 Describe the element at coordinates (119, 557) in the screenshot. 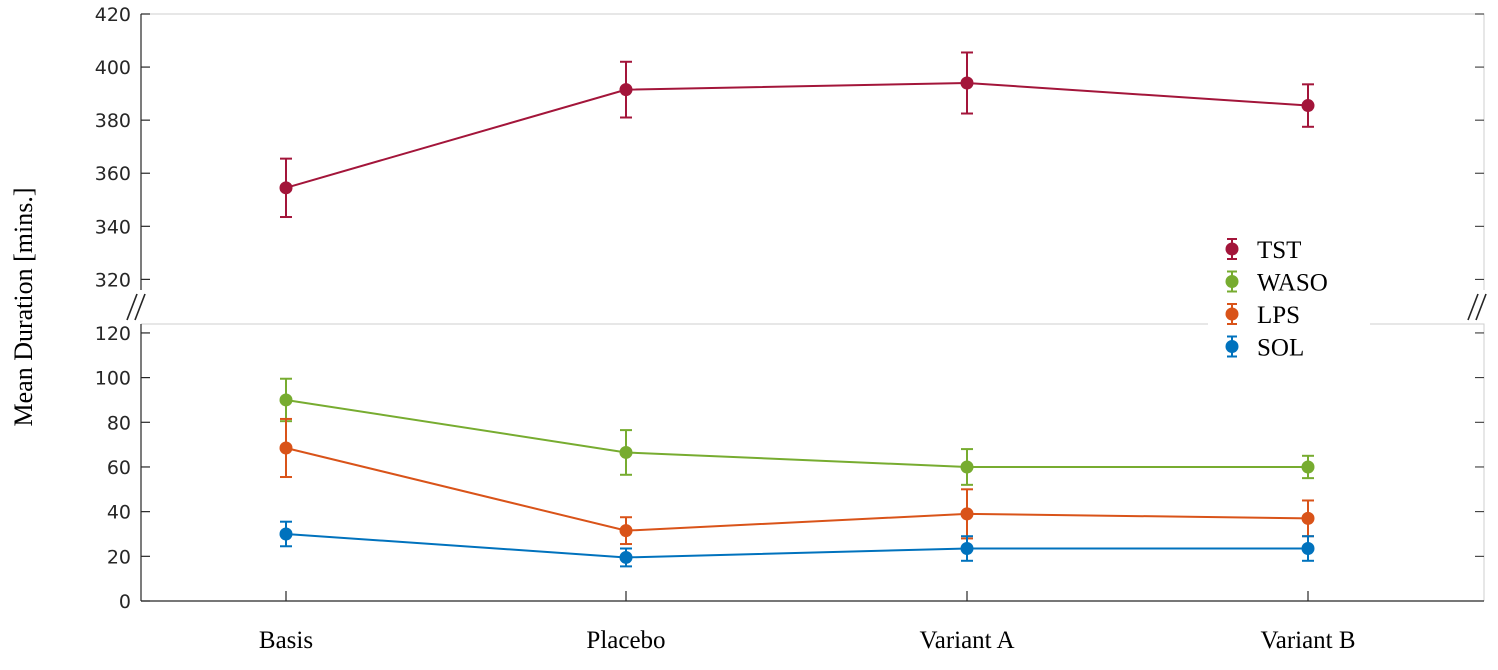

I see `y-tick-label: 20` at that location.